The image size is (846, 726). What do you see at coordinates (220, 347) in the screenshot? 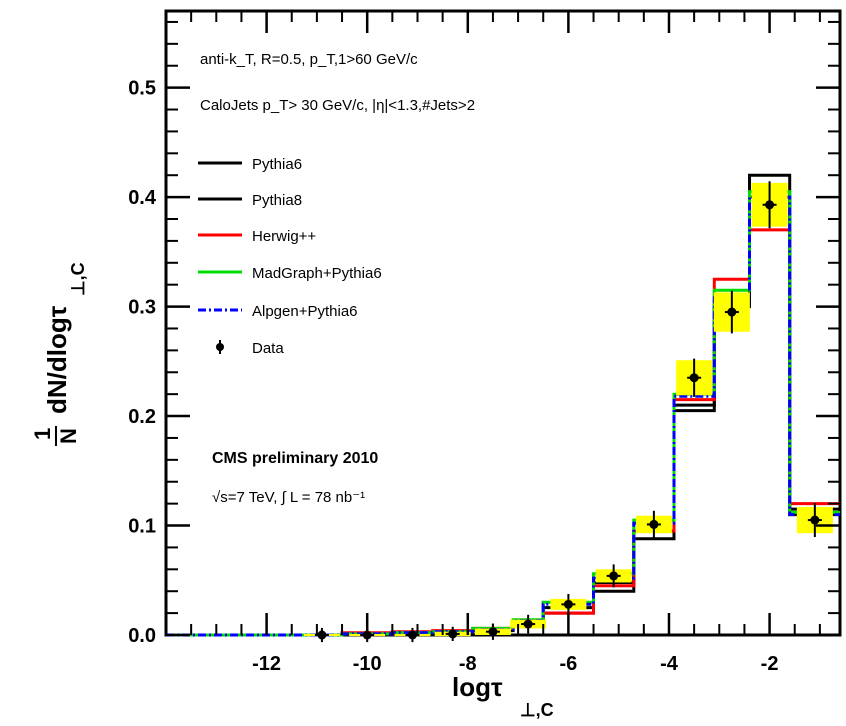
I see `legend-swatch-data` at bounding box center [220, 347].